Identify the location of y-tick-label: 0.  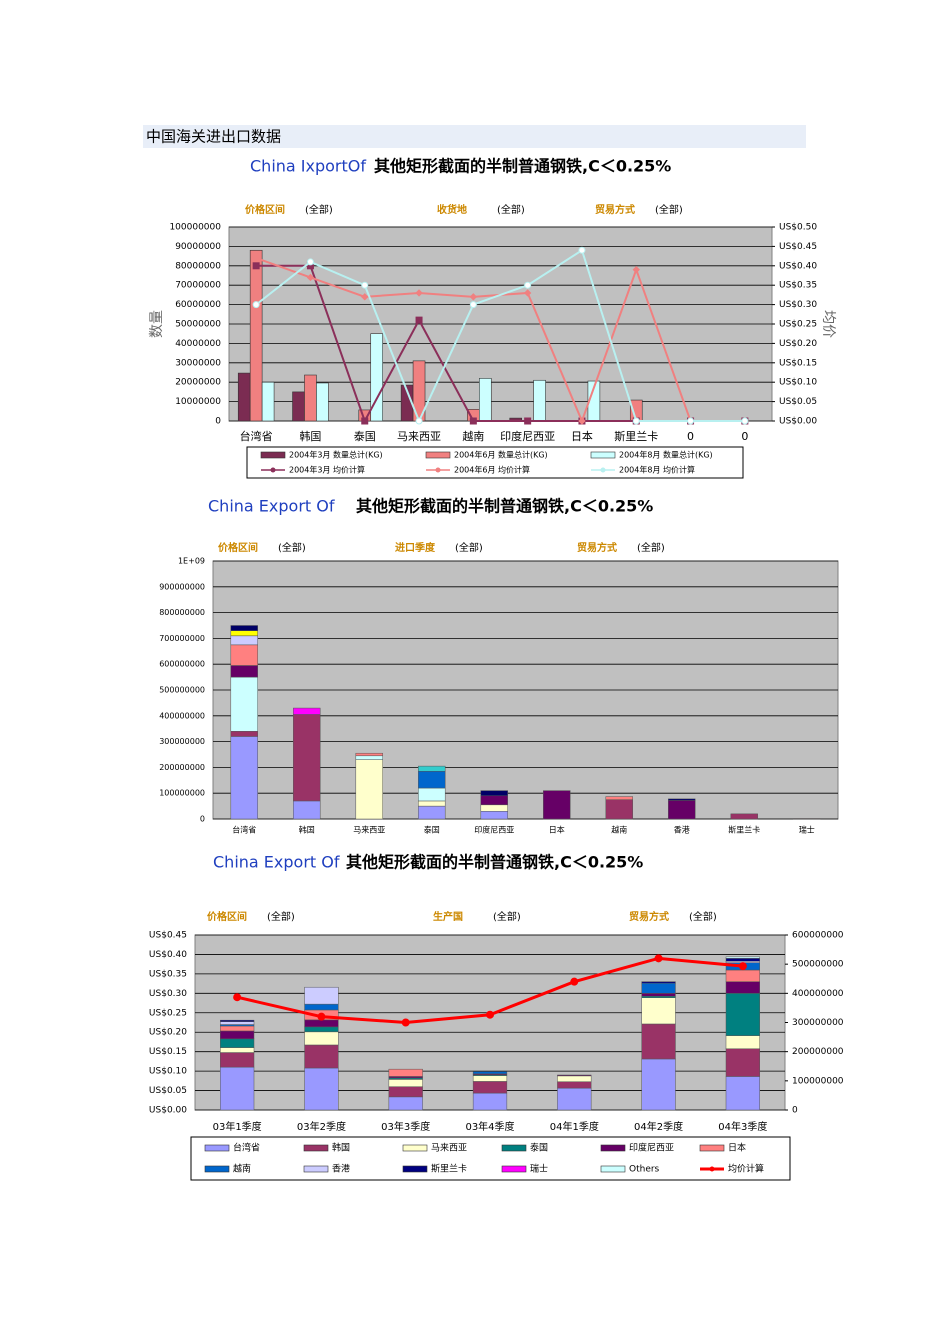
(218, 422).